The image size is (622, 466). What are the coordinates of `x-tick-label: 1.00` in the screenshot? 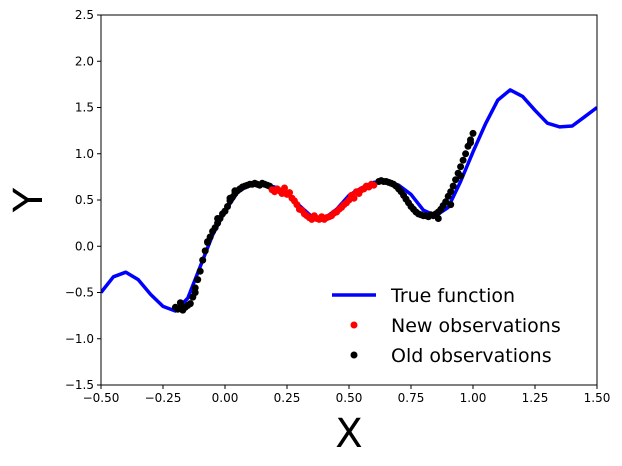 It's located at (473, 398).